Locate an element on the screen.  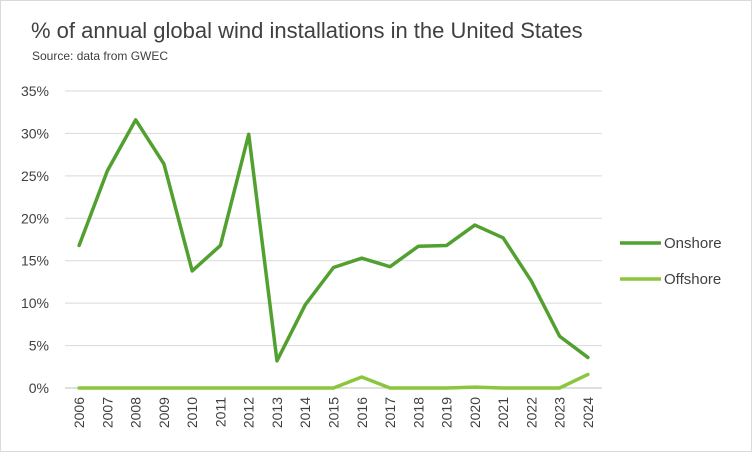
y-tick-label: 35% is located at coordinates (35, 91).